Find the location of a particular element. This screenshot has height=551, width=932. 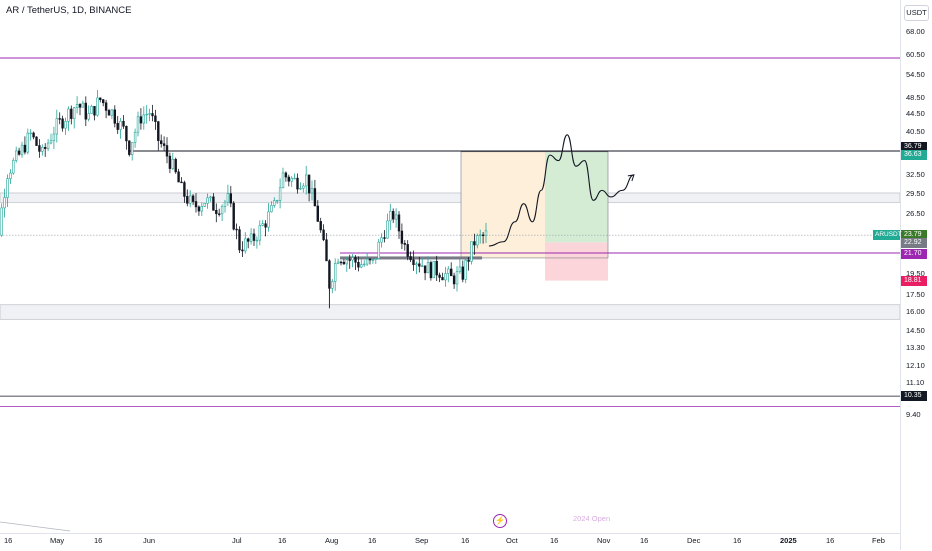

price-tick: 19.50 is located at coordinates (915, 273).